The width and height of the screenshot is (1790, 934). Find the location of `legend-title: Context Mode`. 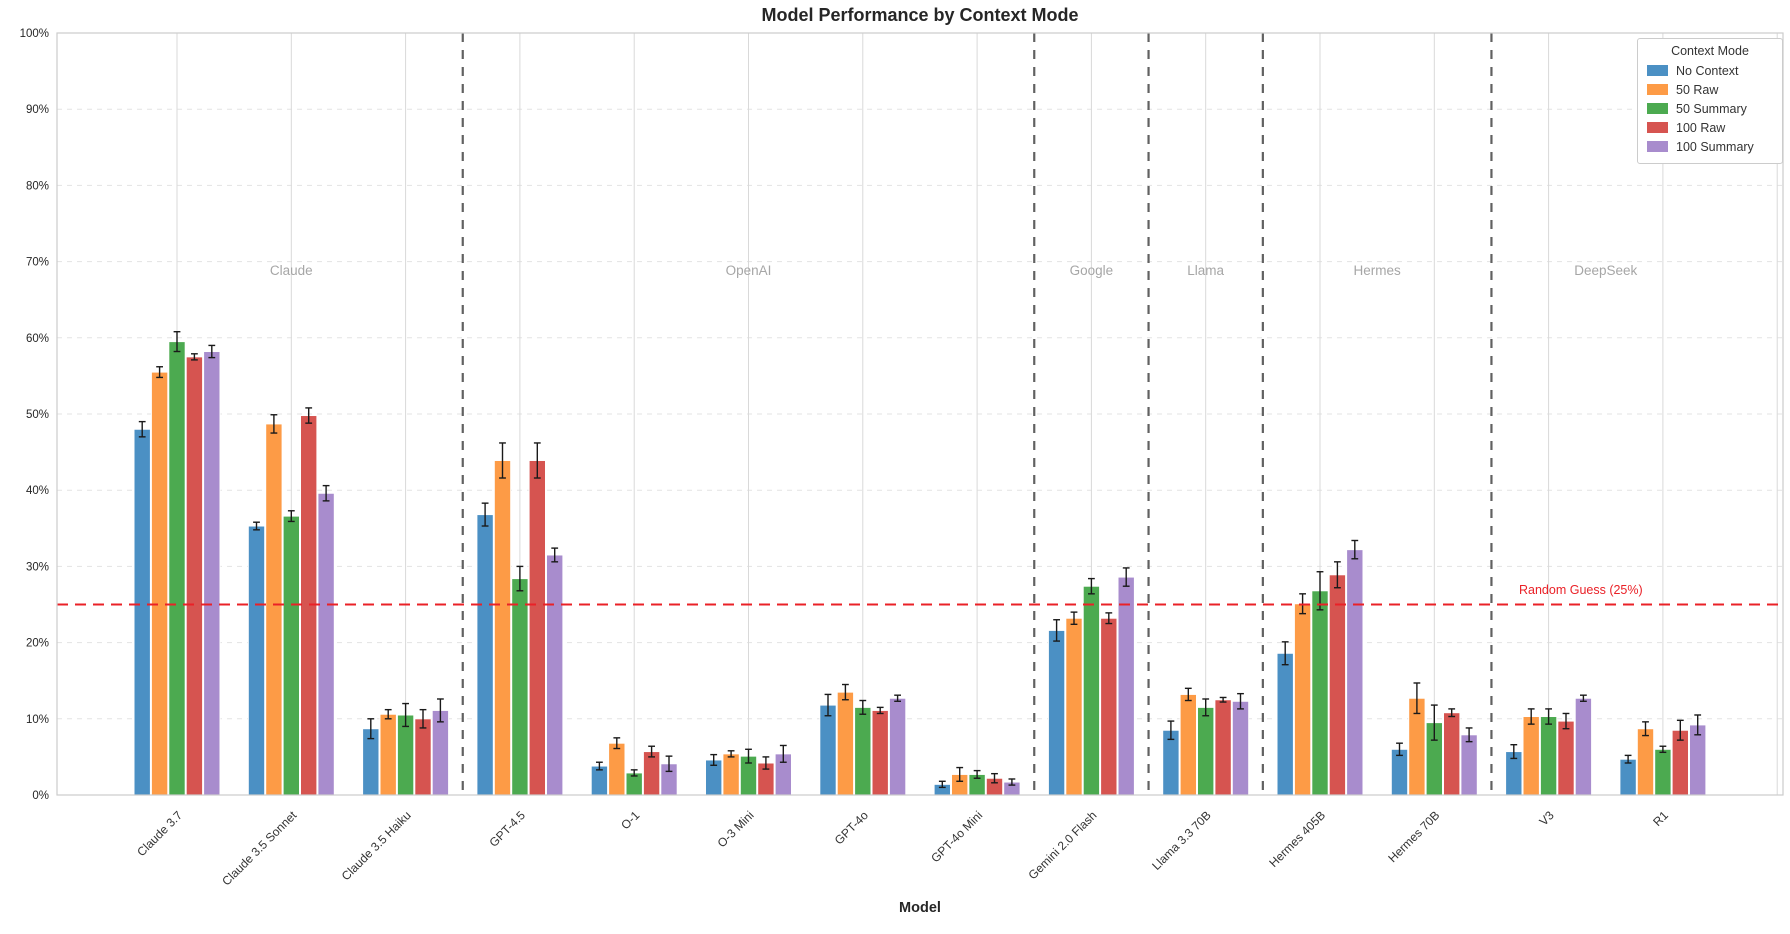

legend-title: Context Mode is located at coordinates (1710, 51).